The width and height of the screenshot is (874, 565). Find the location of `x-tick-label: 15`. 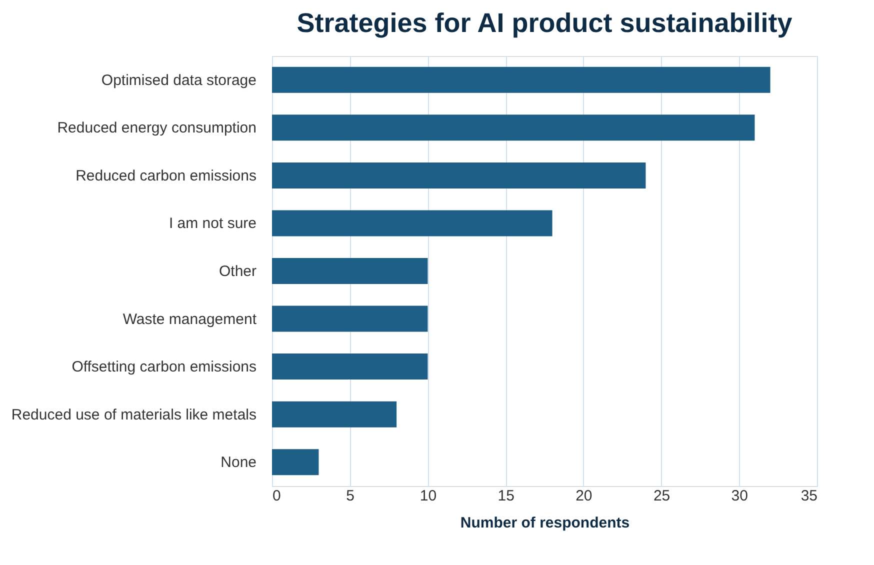

x-tick-label: 15 is located at coordinates (506, 496).